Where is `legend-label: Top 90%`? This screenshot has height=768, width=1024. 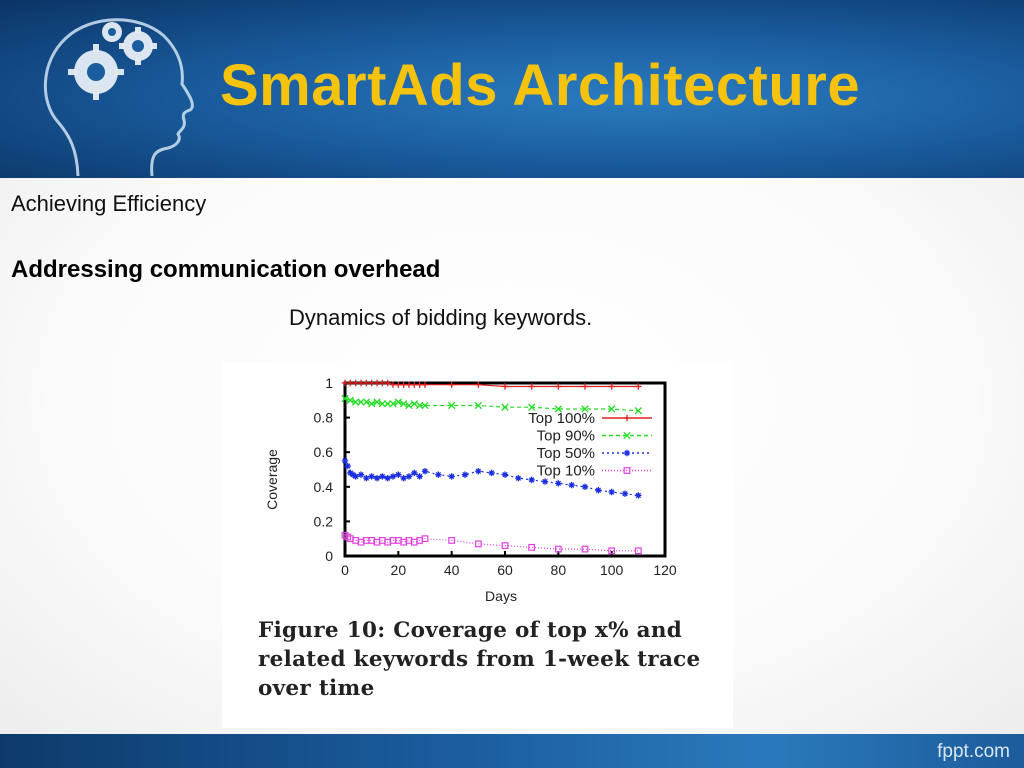
legend-label: Top 90% is located at coordinates (566, 436).